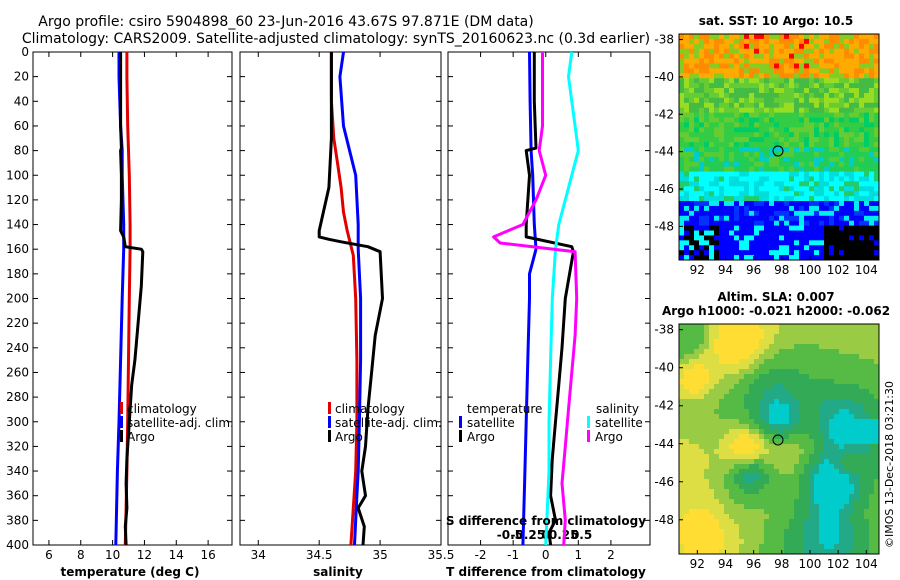  What do you see at coordinates (329, 408) in the screenshot?
I see `legend-swatch-climatology` at bounding box center [329, 408].